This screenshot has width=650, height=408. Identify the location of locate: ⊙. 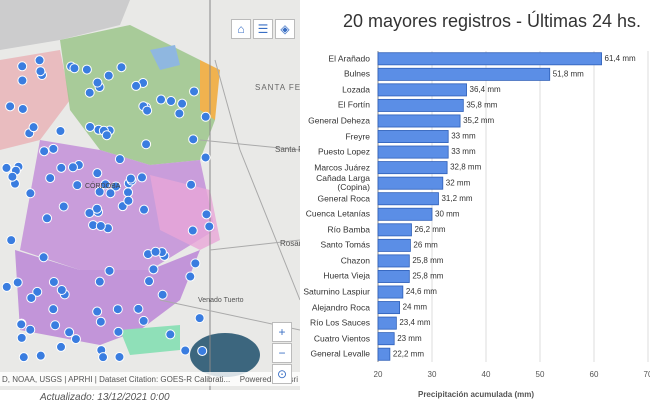
(282, 374).